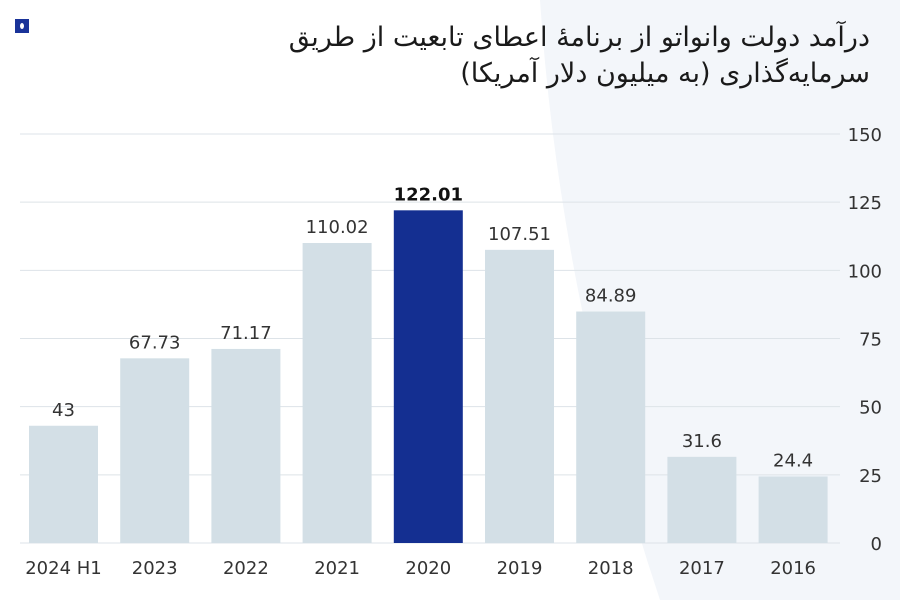 The image size is (900, 600). Describe the element at coordinates (155, 342) in the screenshot. I see `data-label: 67.73` at that location.